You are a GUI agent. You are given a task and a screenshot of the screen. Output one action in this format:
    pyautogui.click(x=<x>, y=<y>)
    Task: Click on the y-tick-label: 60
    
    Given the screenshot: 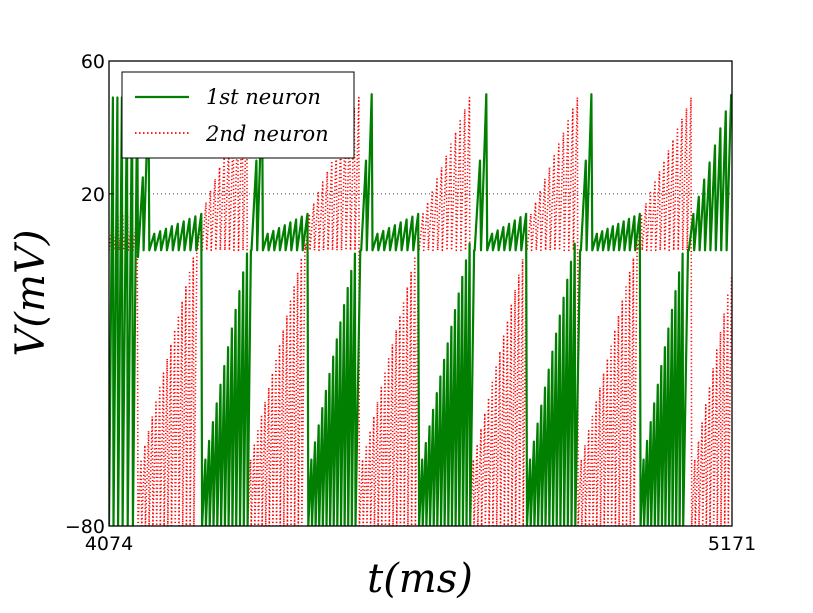 What is the action you would take?
    pyautogui.click(x=93, y=62)
    